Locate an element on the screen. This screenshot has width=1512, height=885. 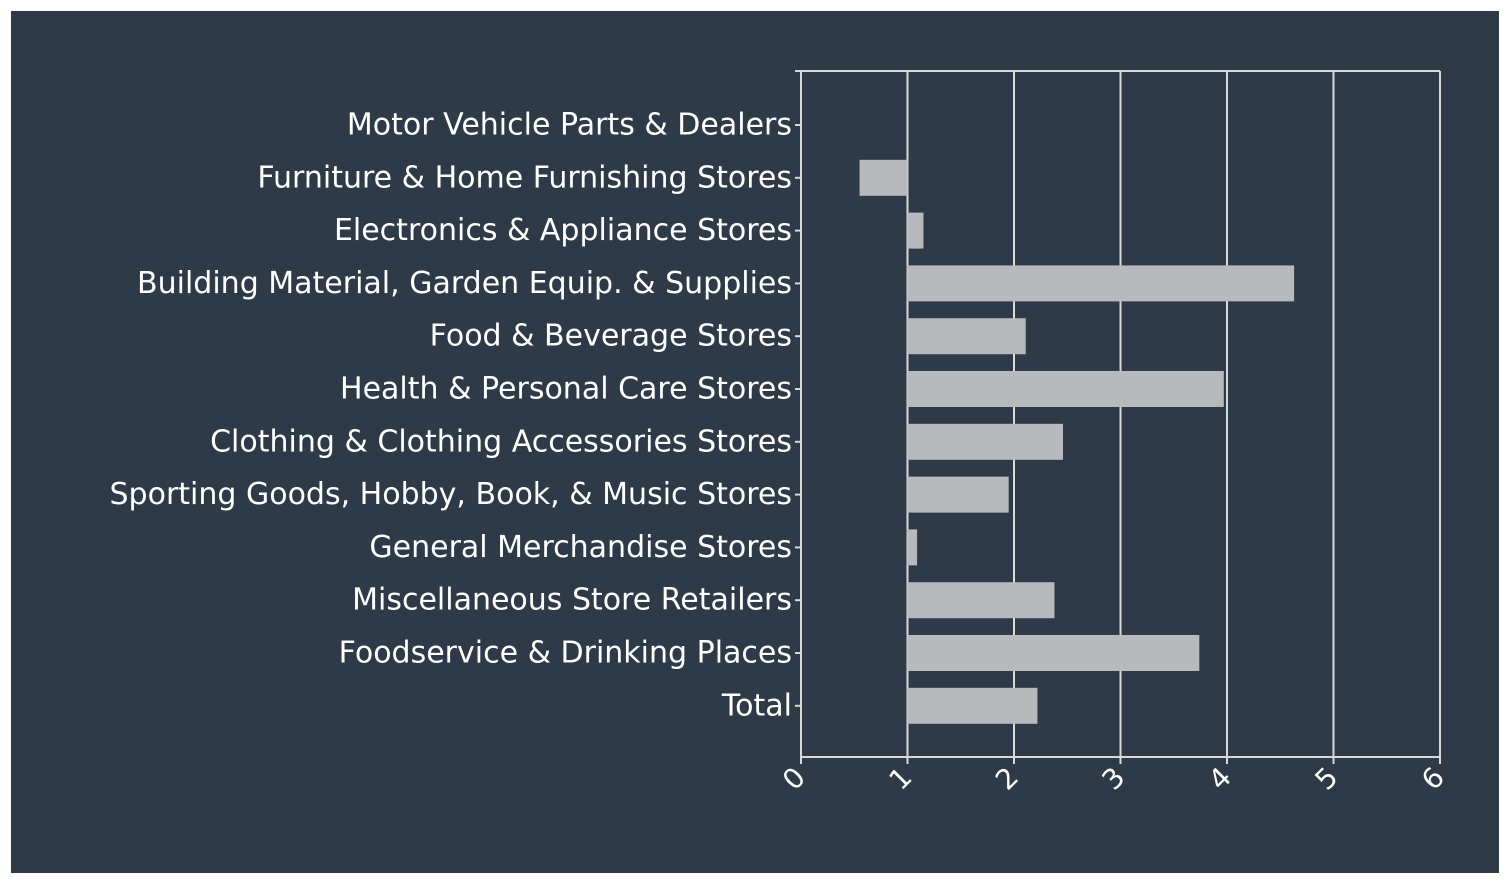
x-tick-label: 2 is located at coordinates (1007, 779).